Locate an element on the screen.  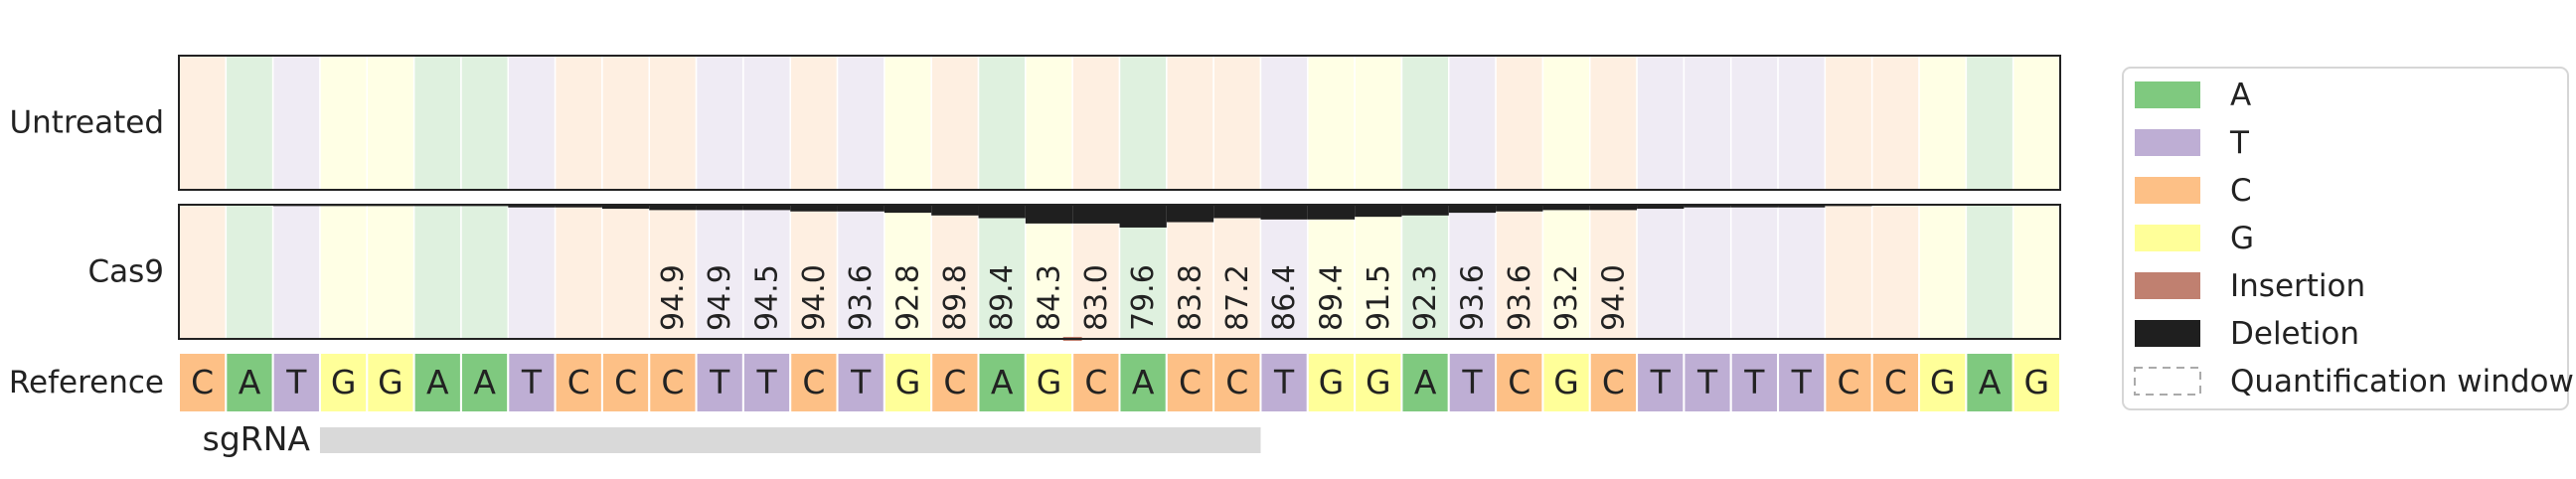
row-label: Untreated is located at coordinates (86, 123).